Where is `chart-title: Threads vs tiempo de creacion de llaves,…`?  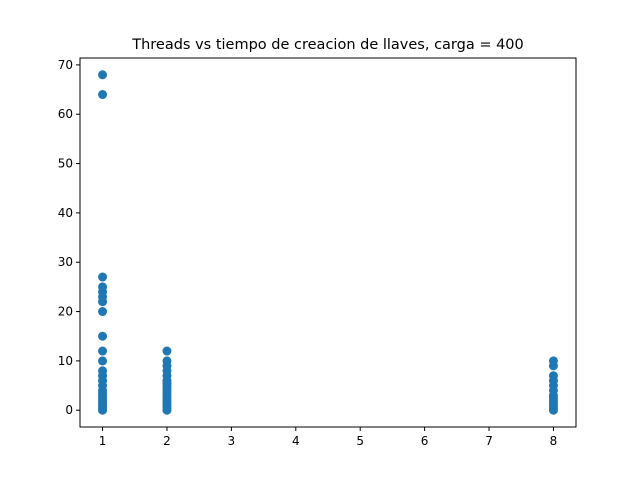 chart-title: Threads vs tiempo de creacion de llaves,… is located at coordinates (327, 45).